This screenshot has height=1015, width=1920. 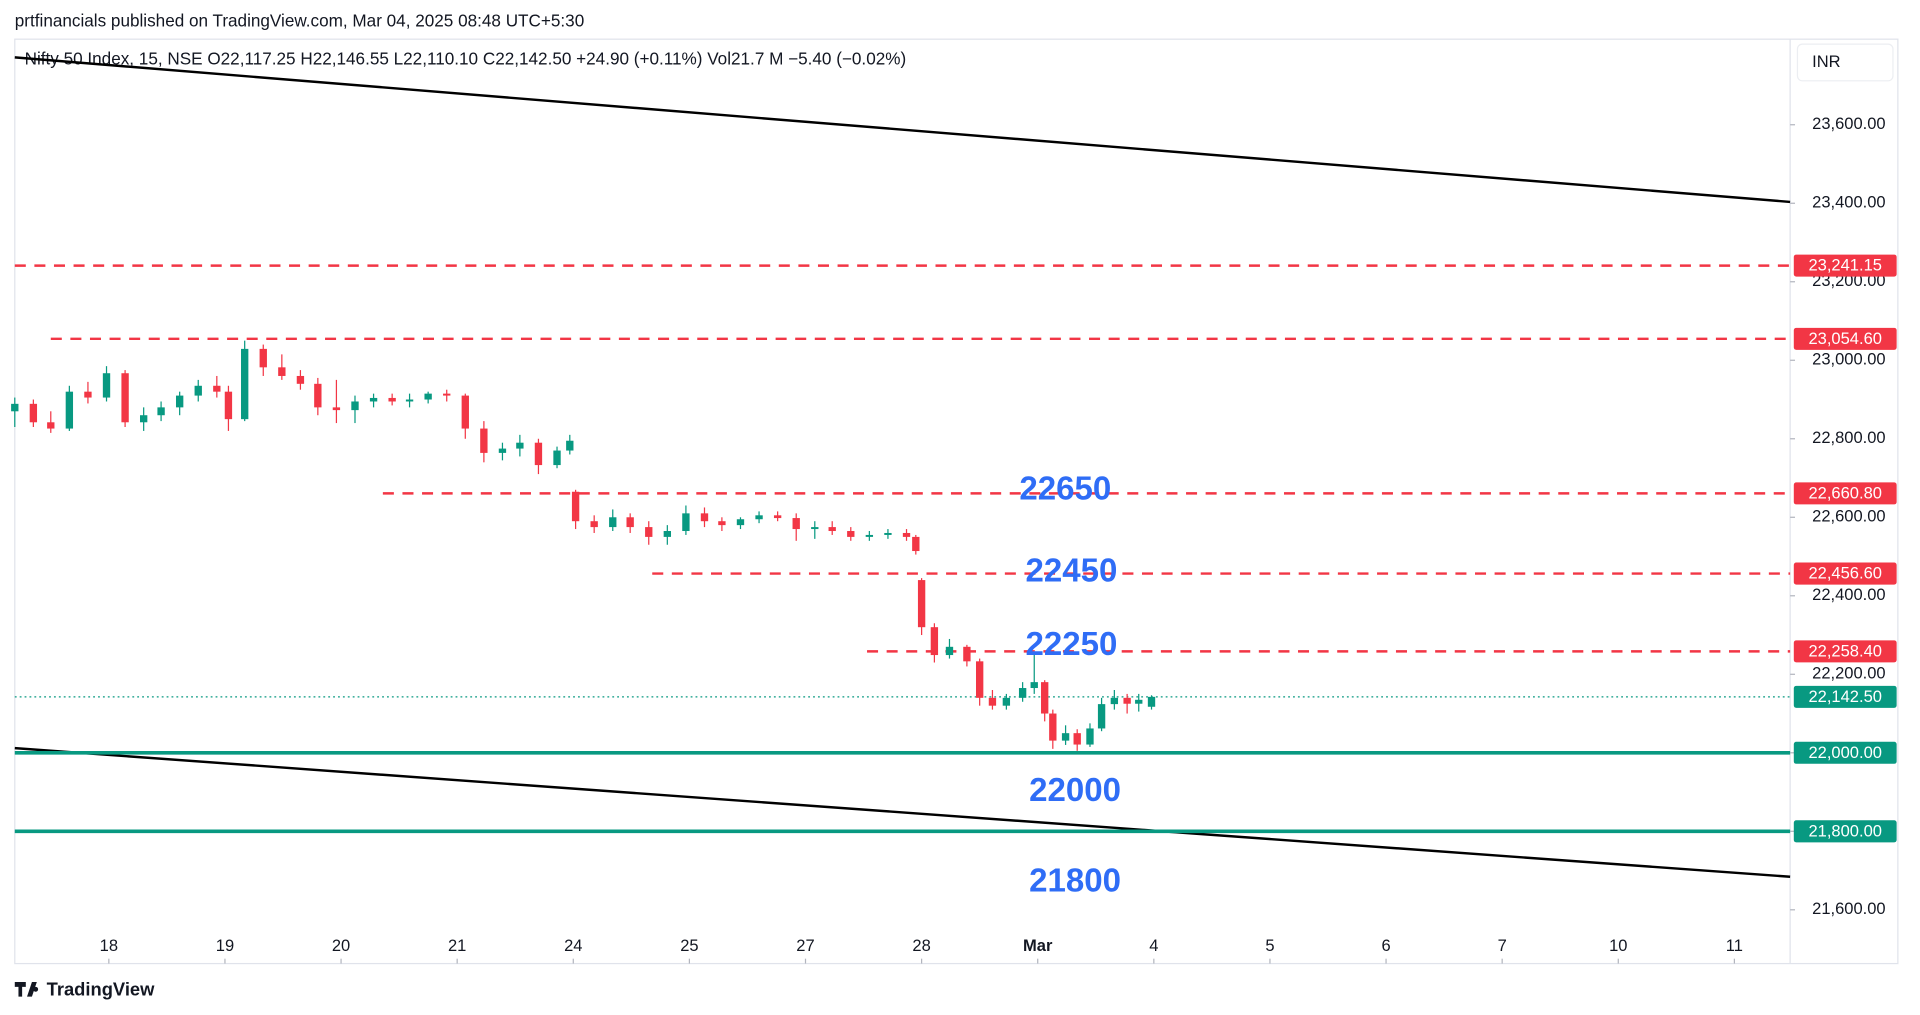 What do you see at coordinates (1071, 571) in the screenshot?
I see `annotation: 22450` at bounding box center [1071, 571].